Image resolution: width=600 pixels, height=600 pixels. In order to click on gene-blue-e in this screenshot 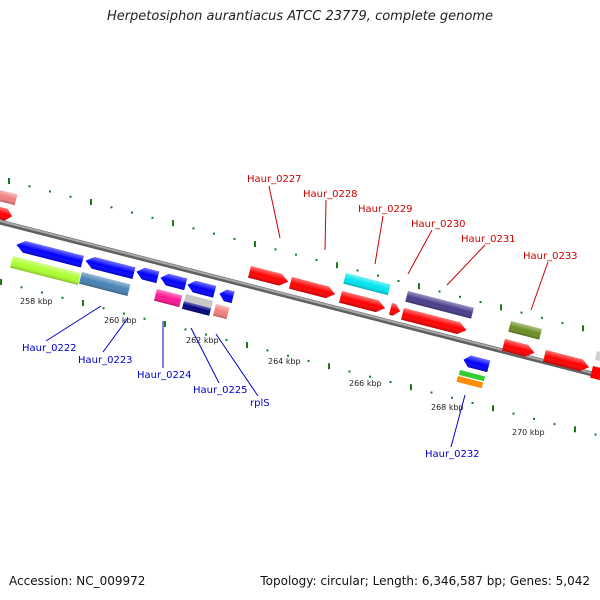, I will do `click(201, 288)`.